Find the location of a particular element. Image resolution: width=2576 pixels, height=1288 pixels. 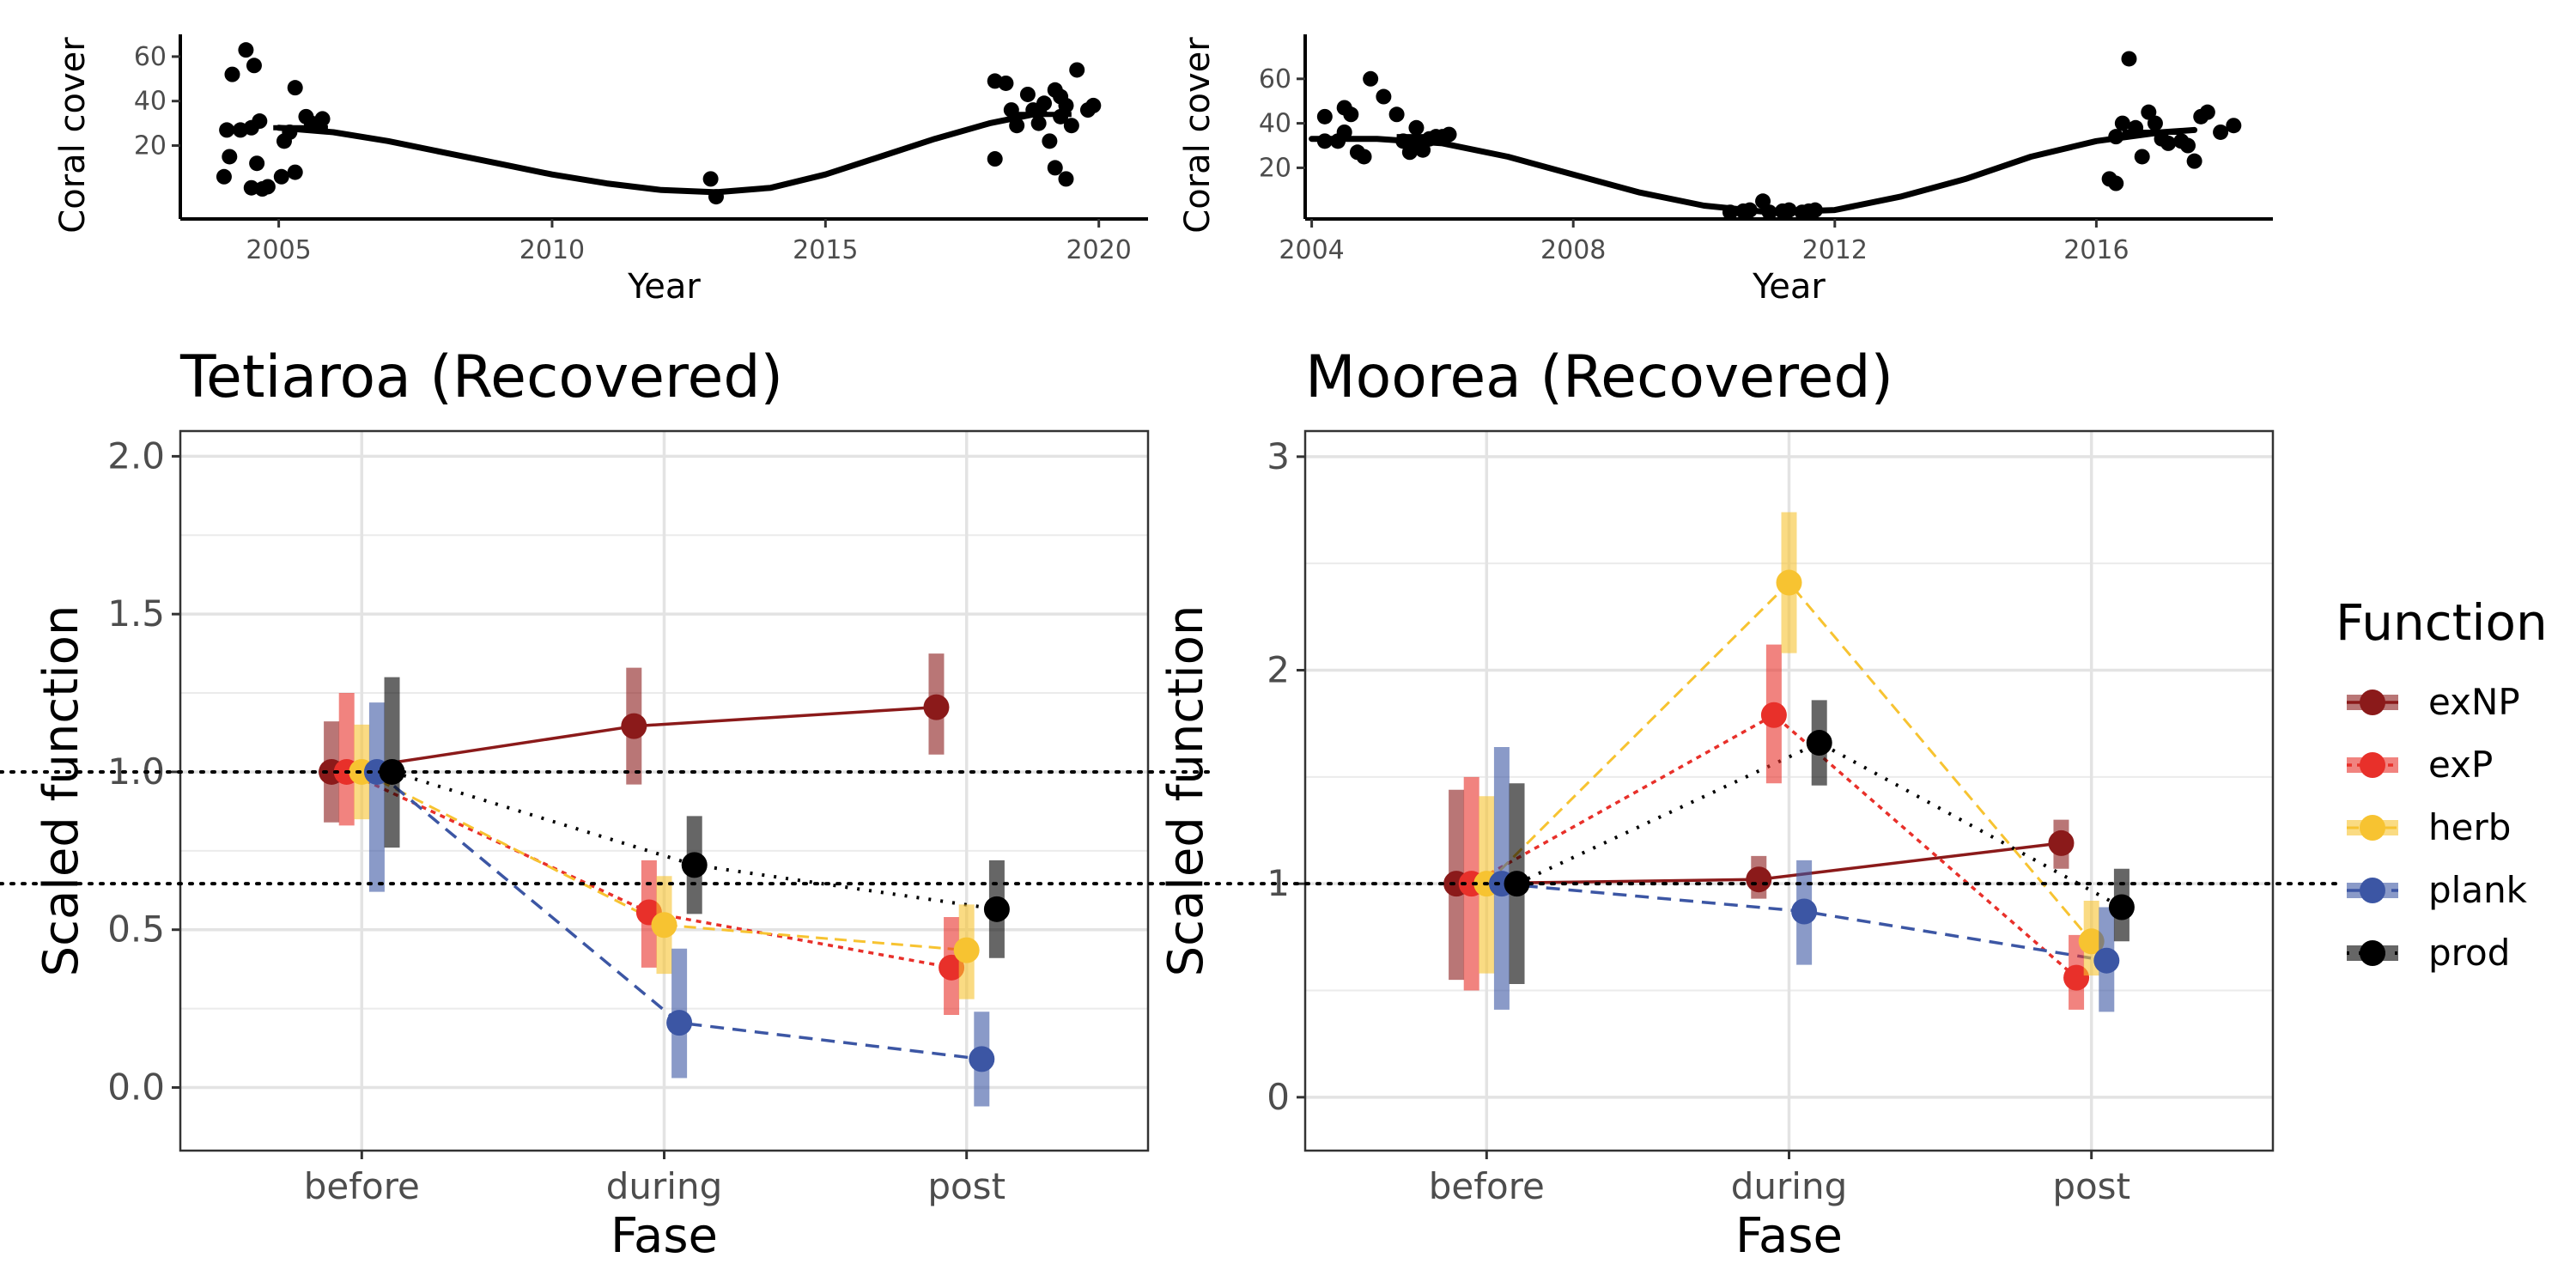

y-tick-label: 2 is located at coordinates (1279, 670).